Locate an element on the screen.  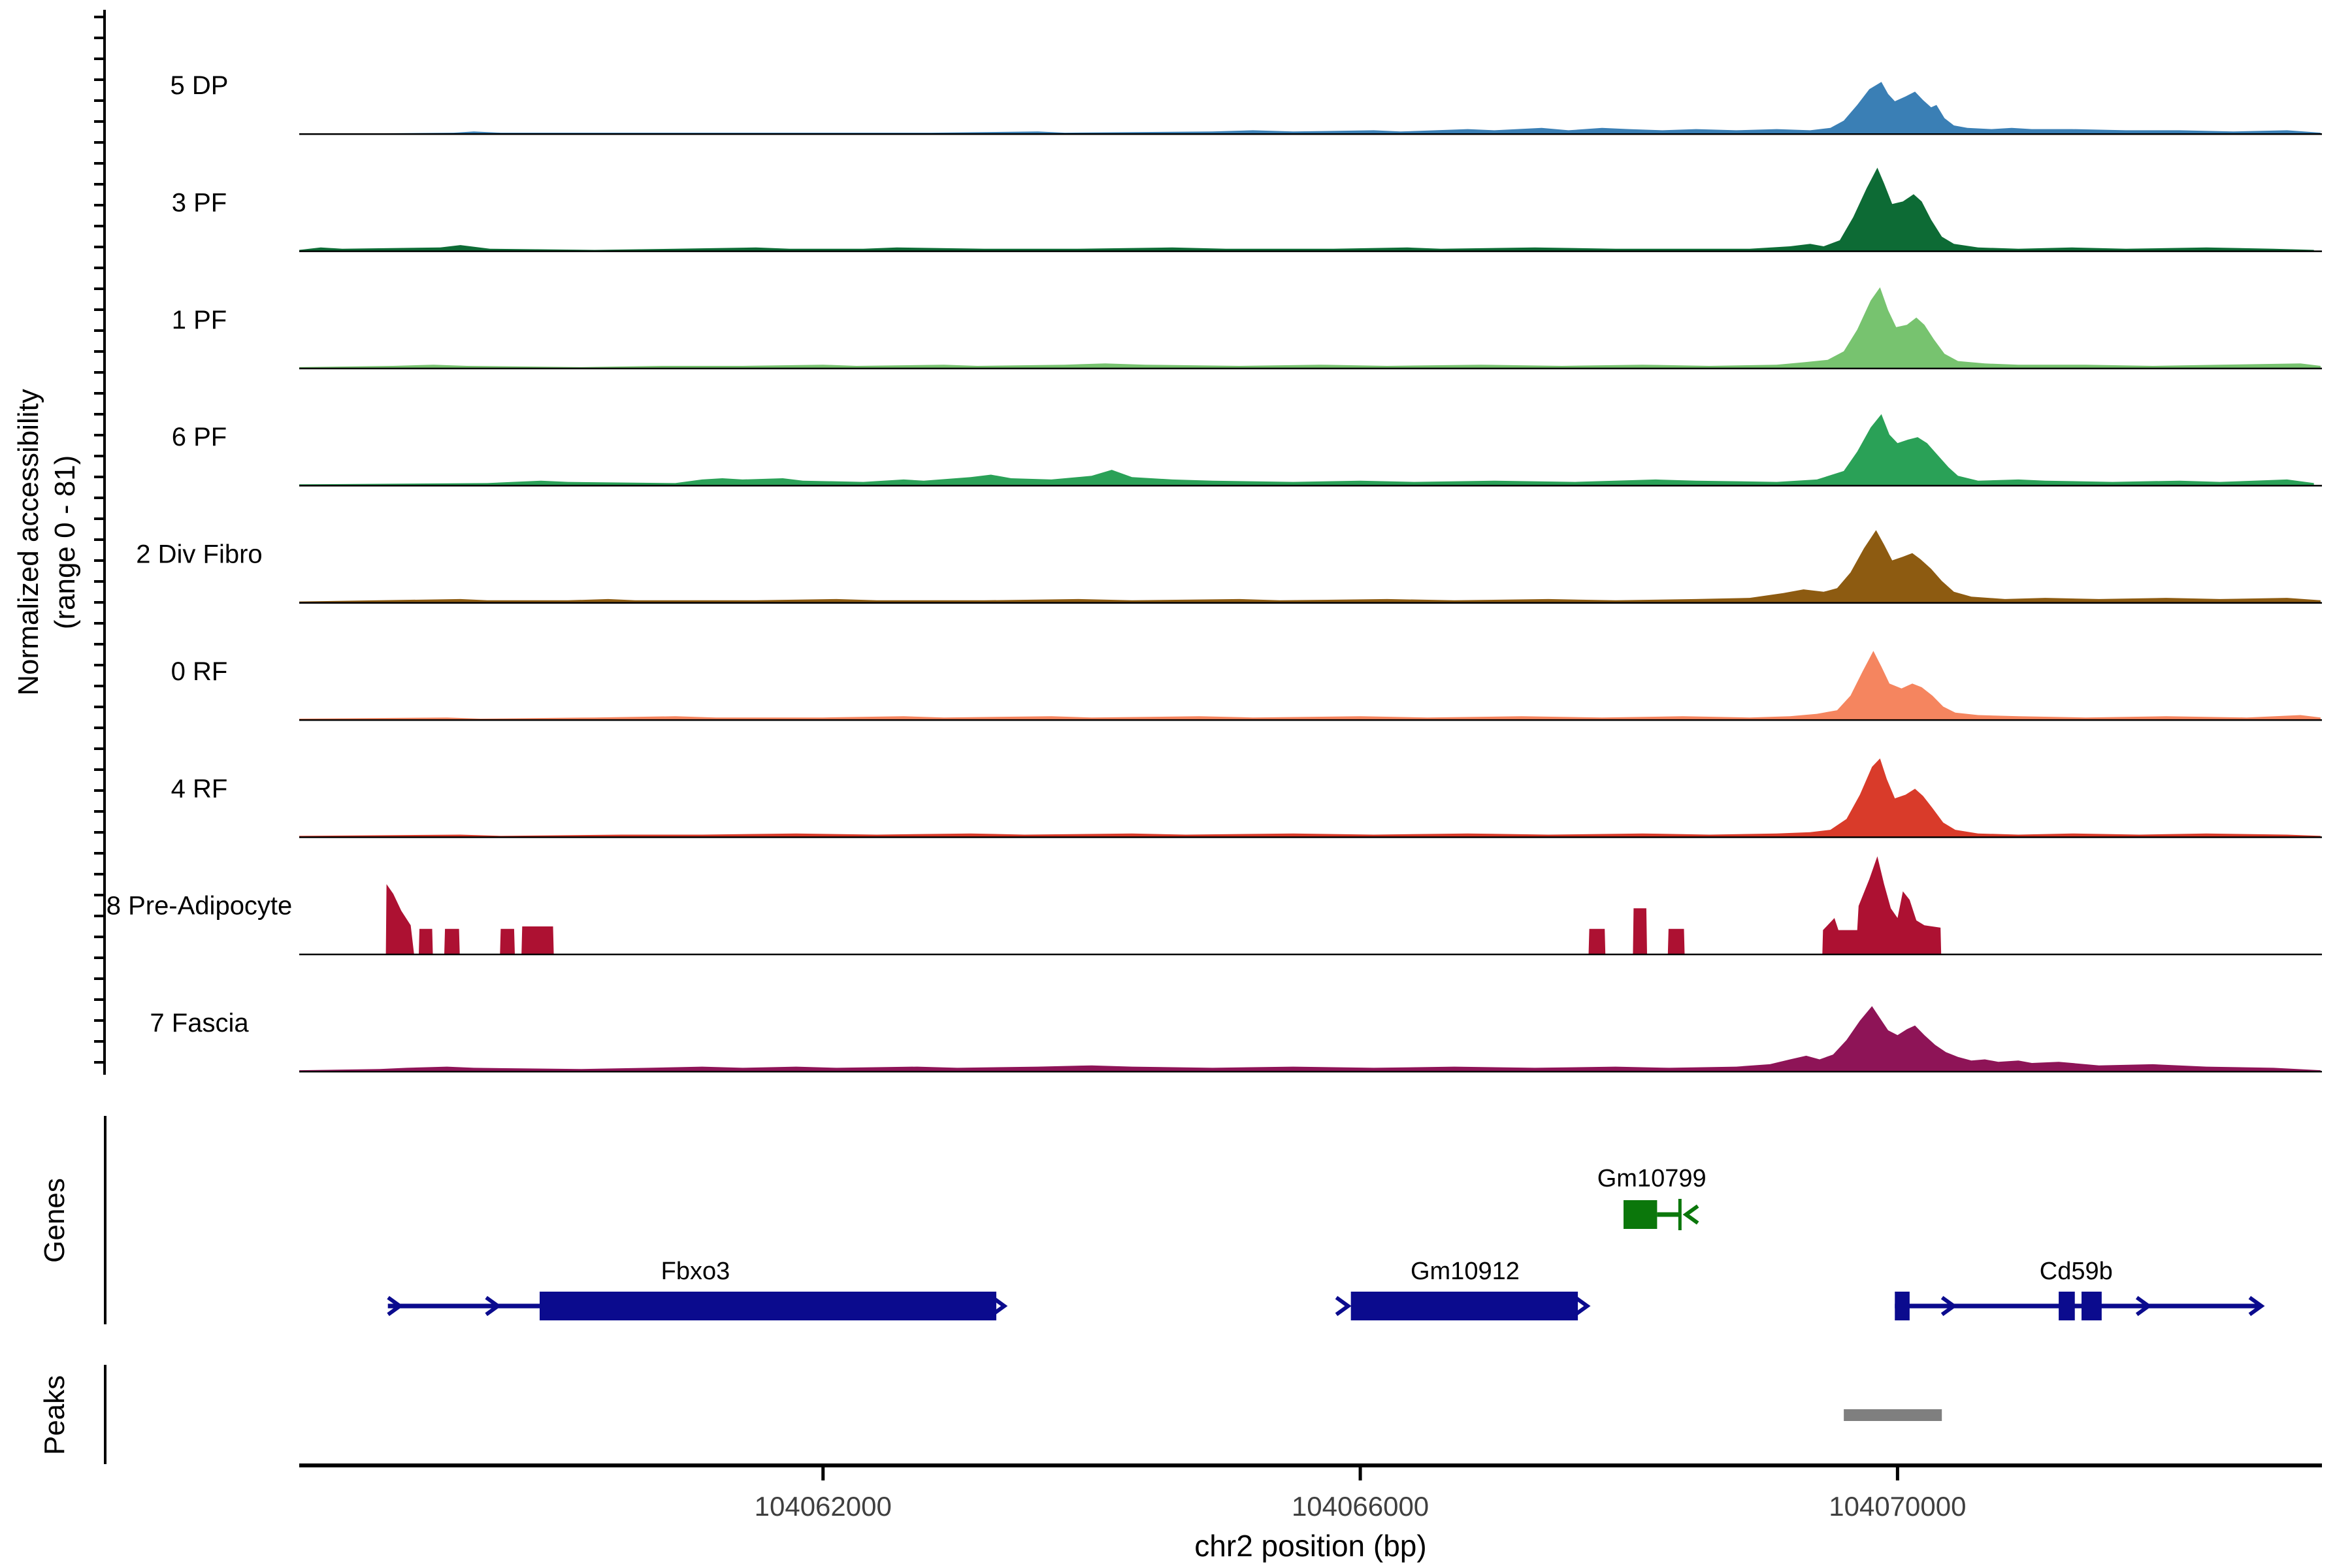
track-area-8-pre-adipocyte is located at coordinates (1310, 905).